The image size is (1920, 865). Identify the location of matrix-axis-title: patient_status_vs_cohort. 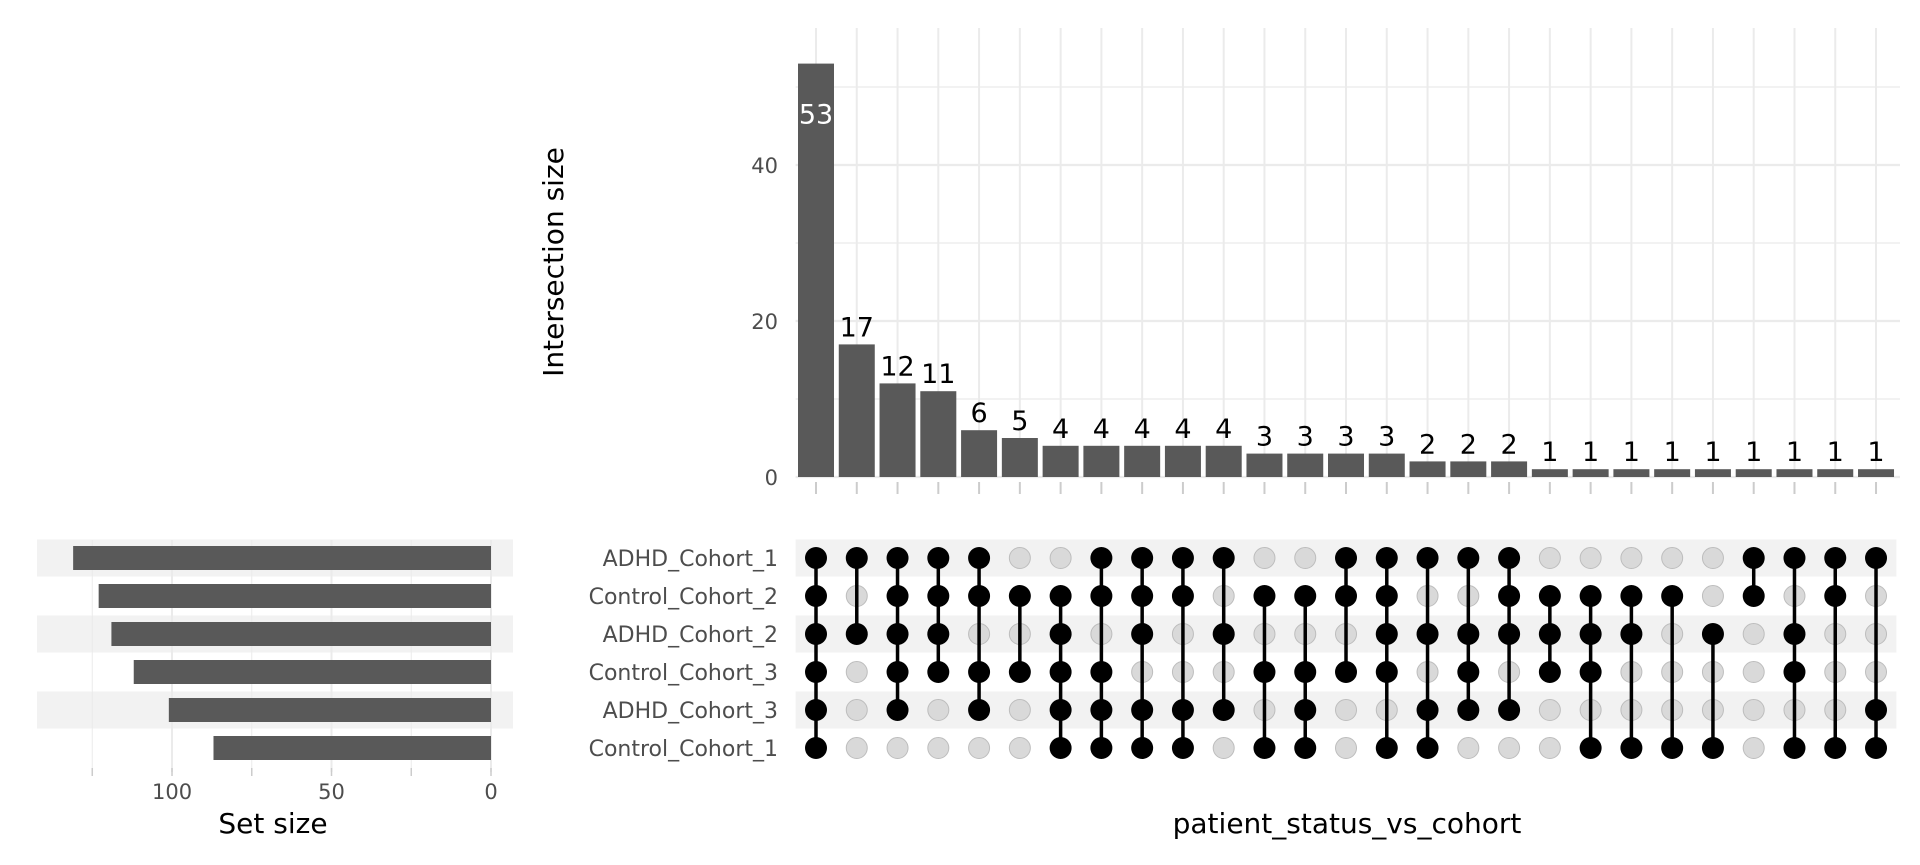
(1347, 823).